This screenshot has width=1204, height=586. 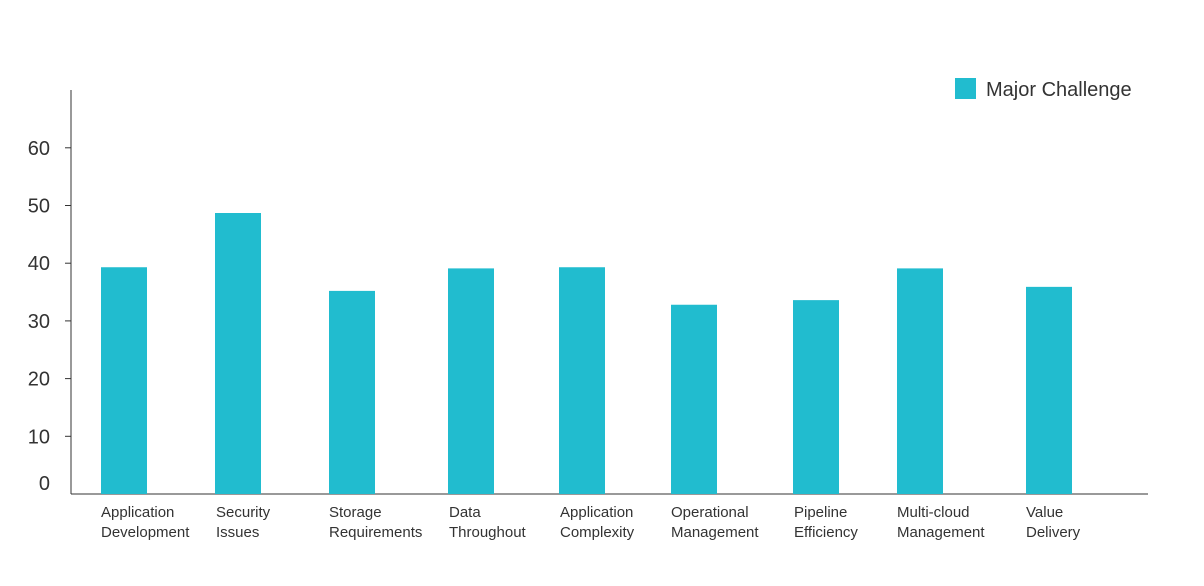 I want to click on y-tick-label: 50, so click(x=39, y=207).